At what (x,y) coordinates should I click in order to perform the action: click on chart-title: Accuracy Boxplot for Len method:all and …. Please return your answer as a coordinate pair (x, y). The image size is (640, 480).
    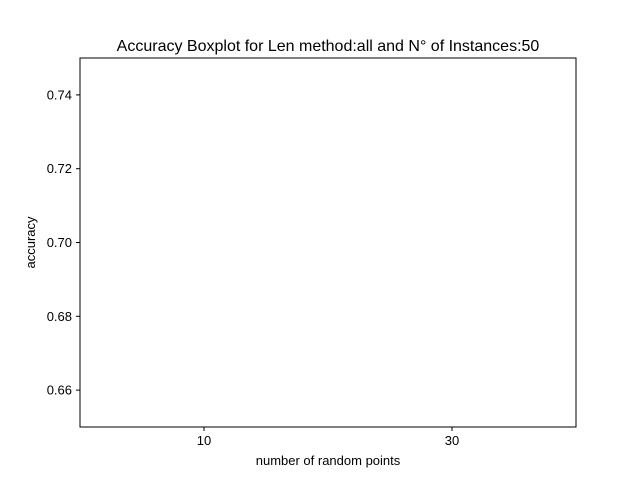
    Looking at the image, I should click on (328, 46).